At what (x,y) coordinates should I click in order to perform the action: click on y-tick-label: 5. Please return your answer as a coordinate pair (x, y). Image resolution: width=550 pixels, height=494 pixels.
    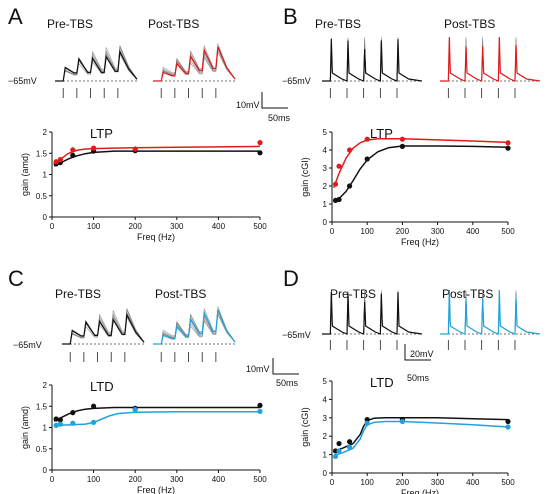
    Looking at the image, I should click on (325, 381).